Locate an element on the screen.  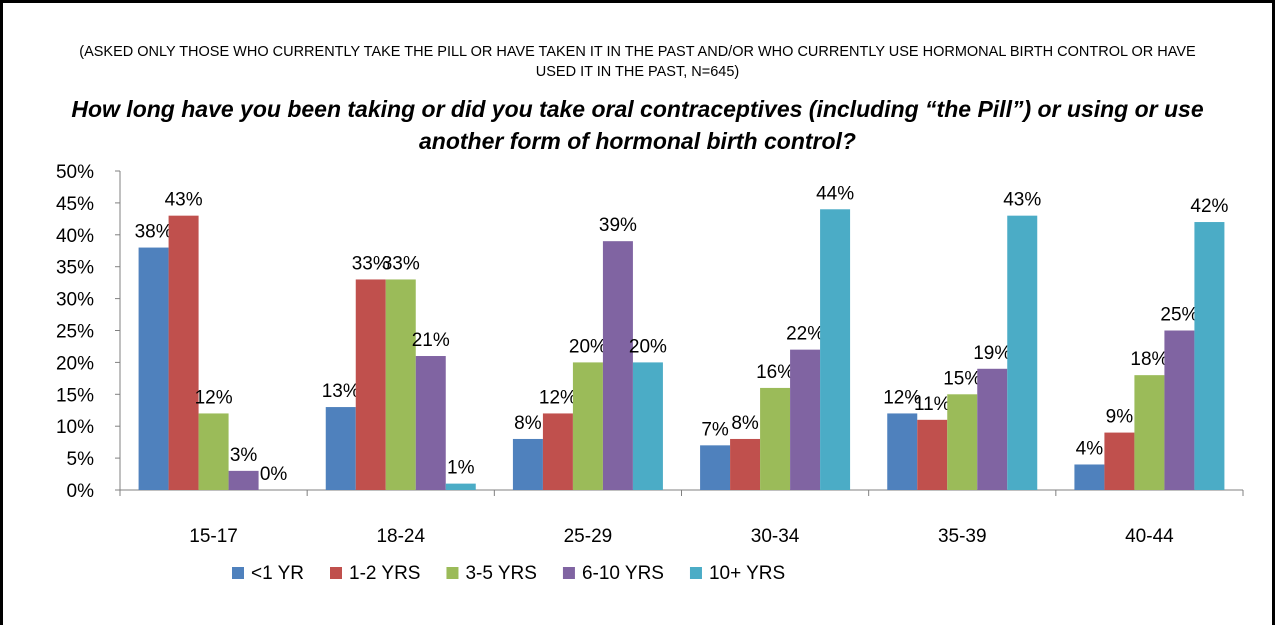
data-label: 7% is located at coordinates (715, 429).